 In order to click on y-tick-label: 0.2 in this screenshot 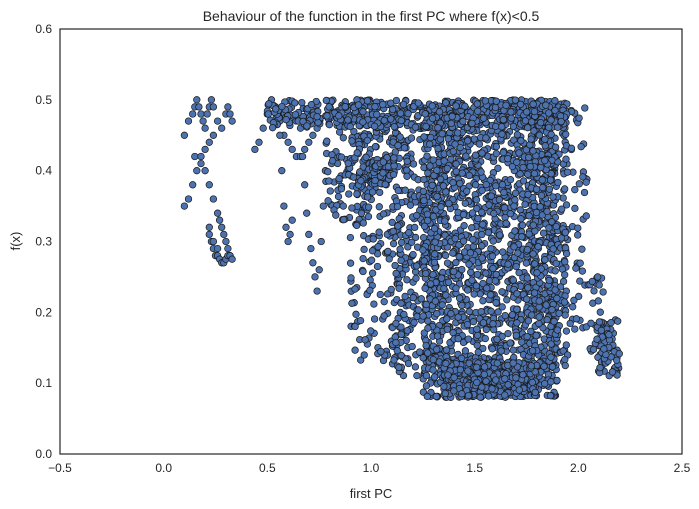, I will do `click(43, 312)`.